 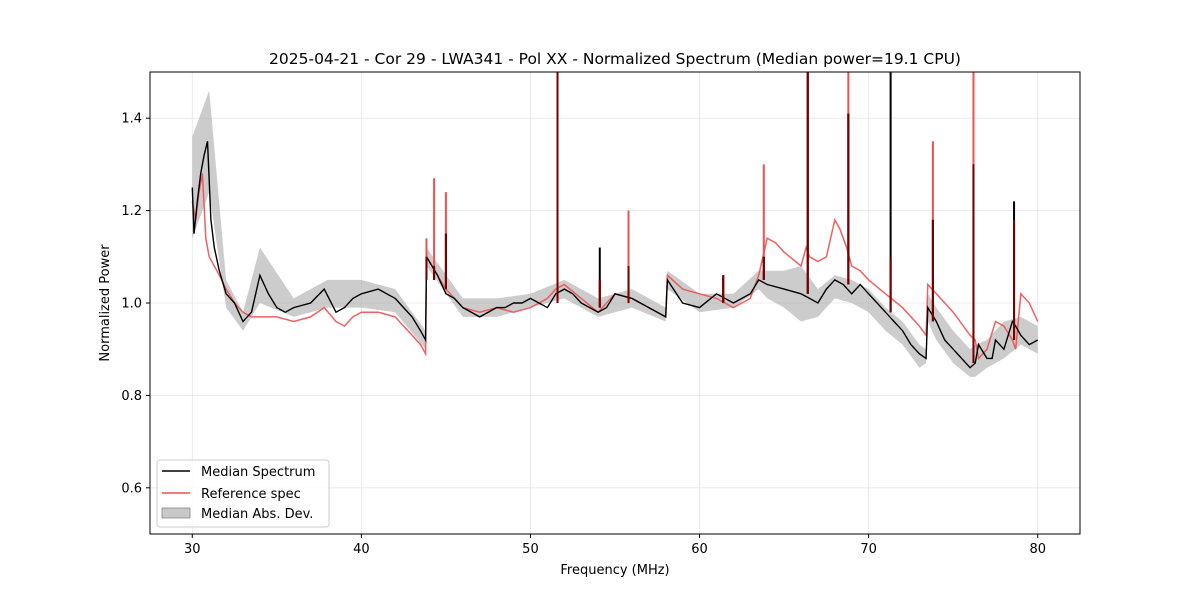 I want to click on legend-label-reference: Reference spec, so click(x=251, y=494).